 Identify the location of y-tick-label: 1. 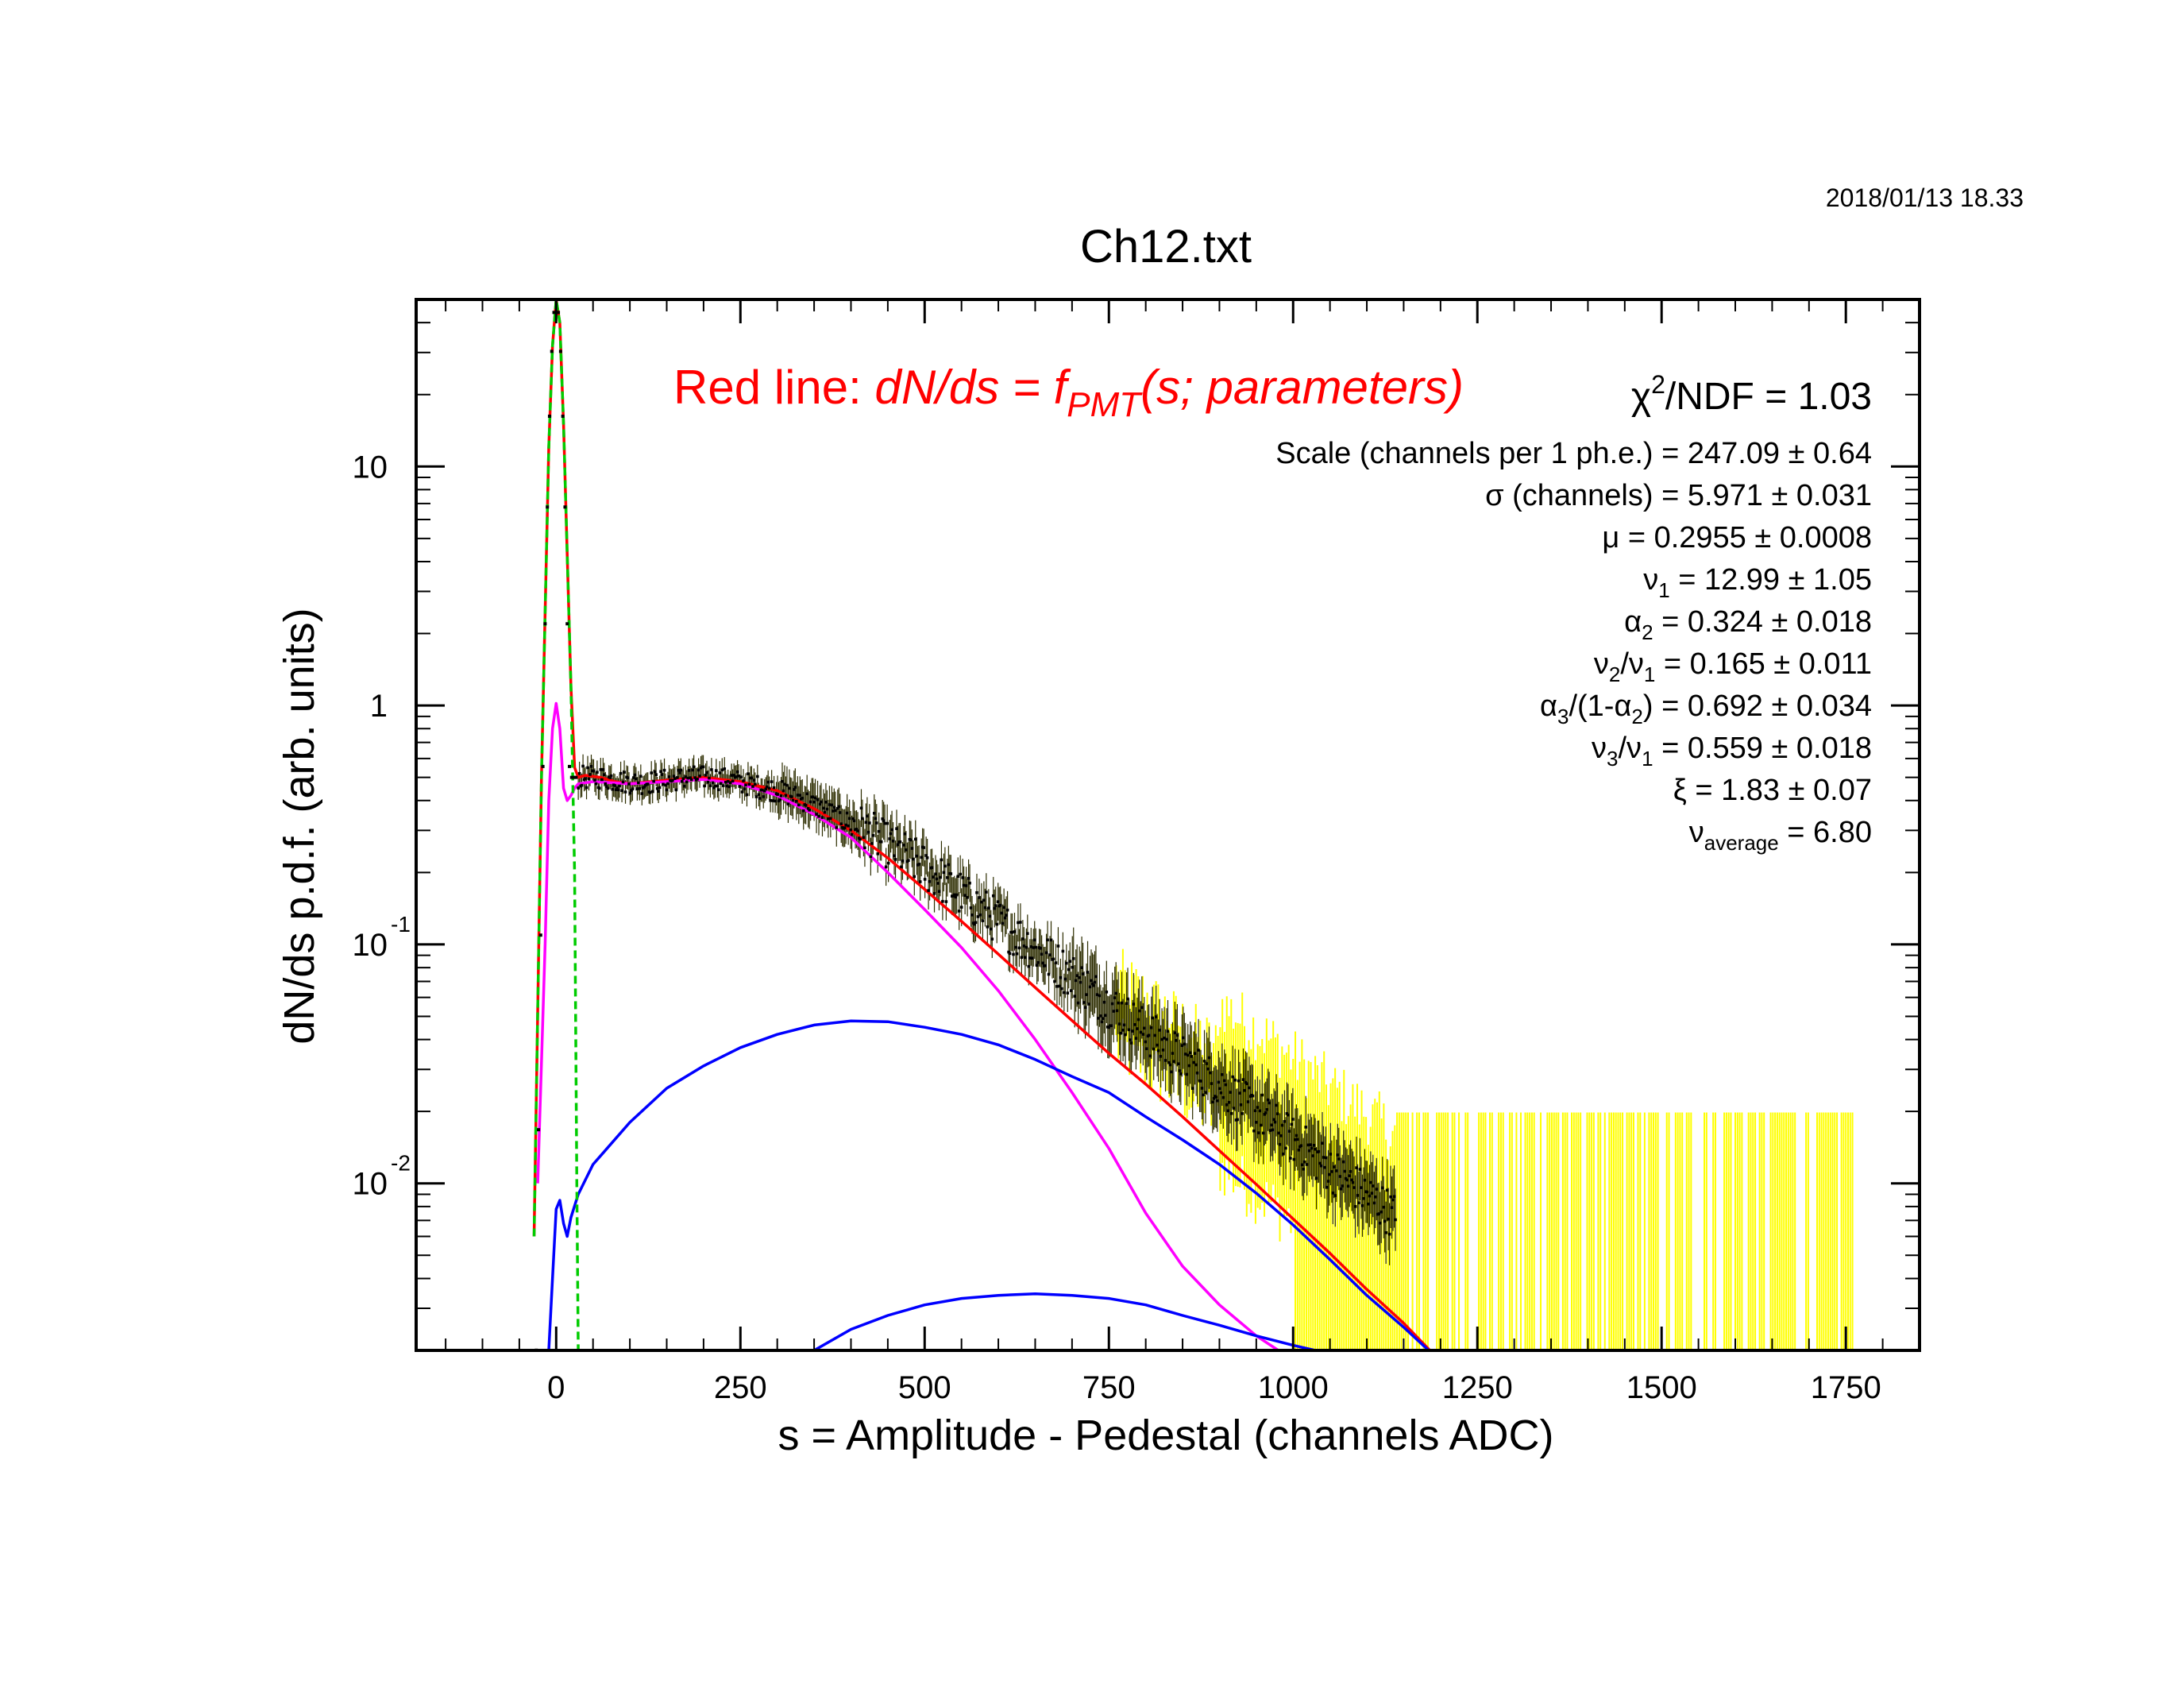
(379, 707).